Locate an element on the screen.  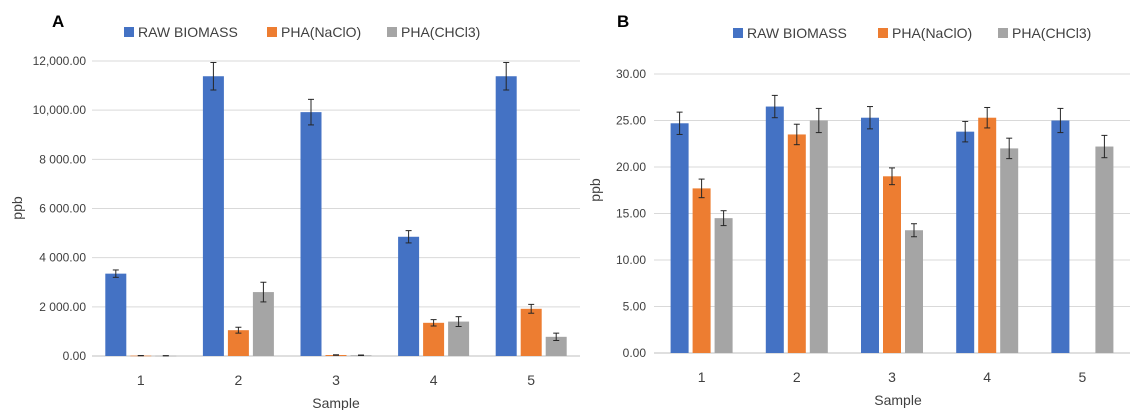
y-tick-label: 30.00 is located at coordinates (631, 74).